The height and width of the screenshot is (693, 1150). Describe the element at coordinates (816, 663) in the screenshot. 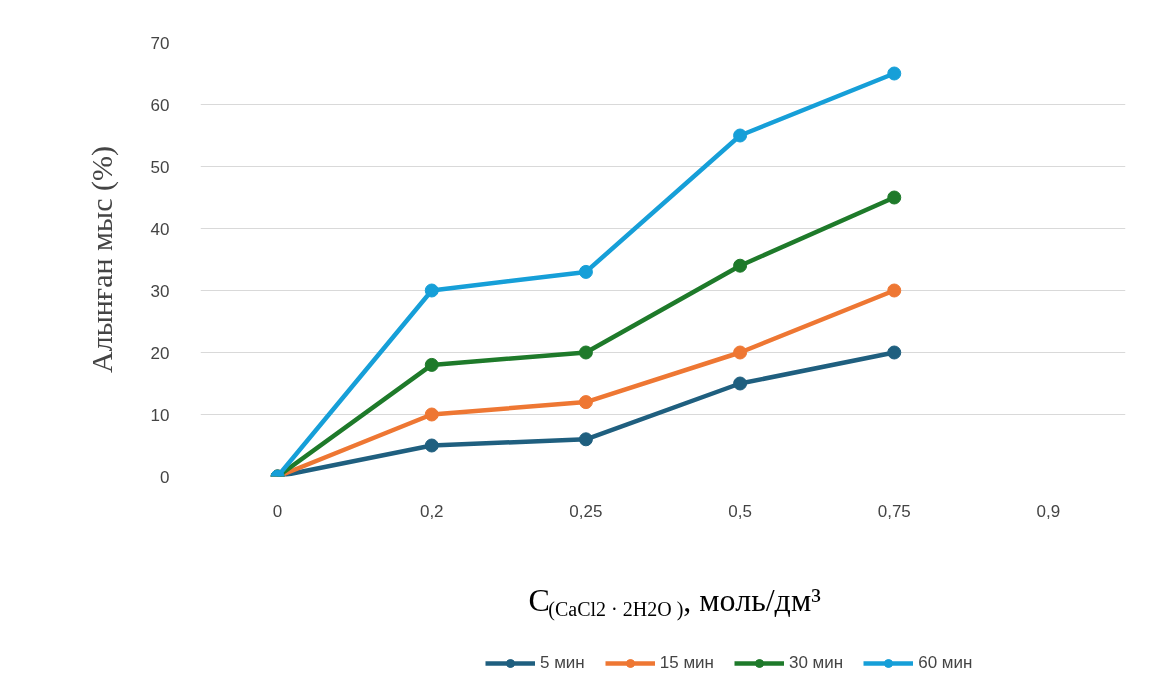

I see `legend-label: 30 мин` at that location.